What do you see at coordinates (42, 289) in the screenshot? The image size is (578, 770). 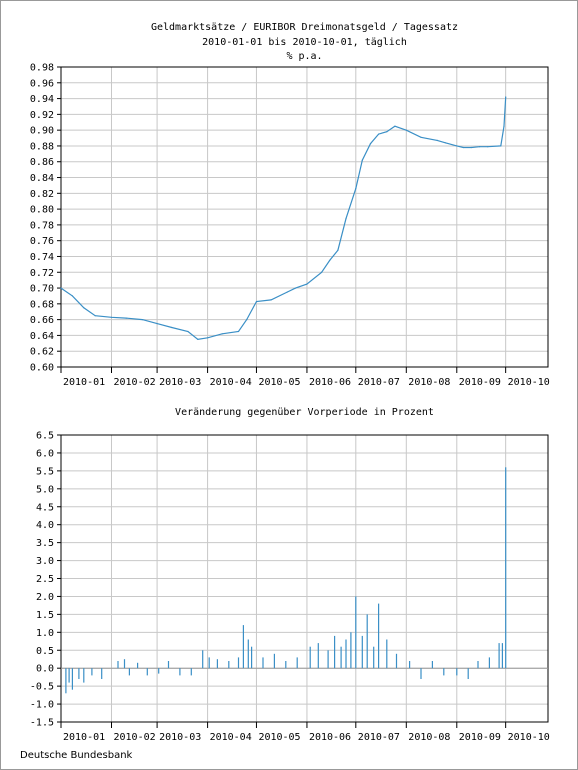 I see `panel-1-y-tick-label: 0.70` at bounding box center [42, 289].